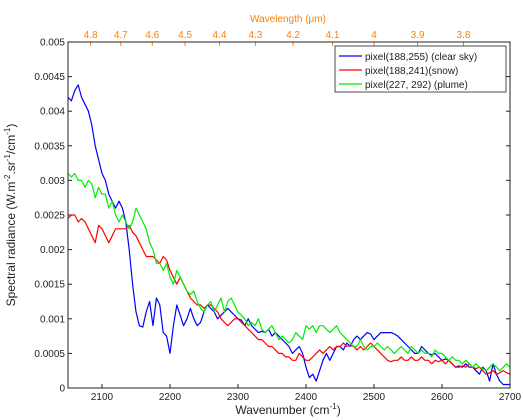 This screenshot has width=523, height=420. Describe the element at coordinates (220, 35) in the screenshot. I see `top-tick-label: 4.4` at that location.